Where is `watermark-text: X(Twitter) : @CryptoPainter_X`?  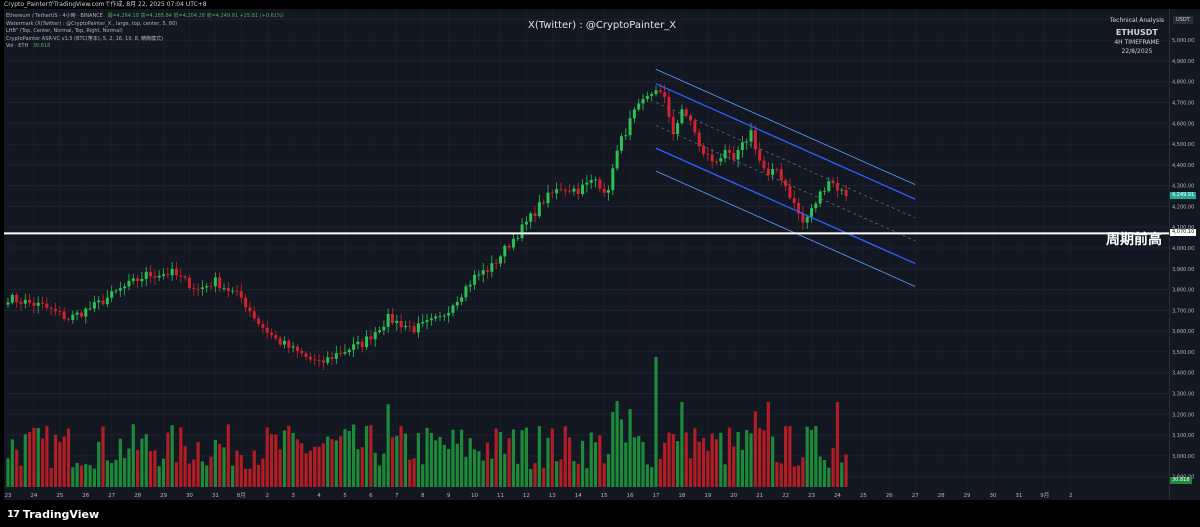 watermark-text: X(Twitter) : @CryptoPainter_X is located at coordinates (602, 25).